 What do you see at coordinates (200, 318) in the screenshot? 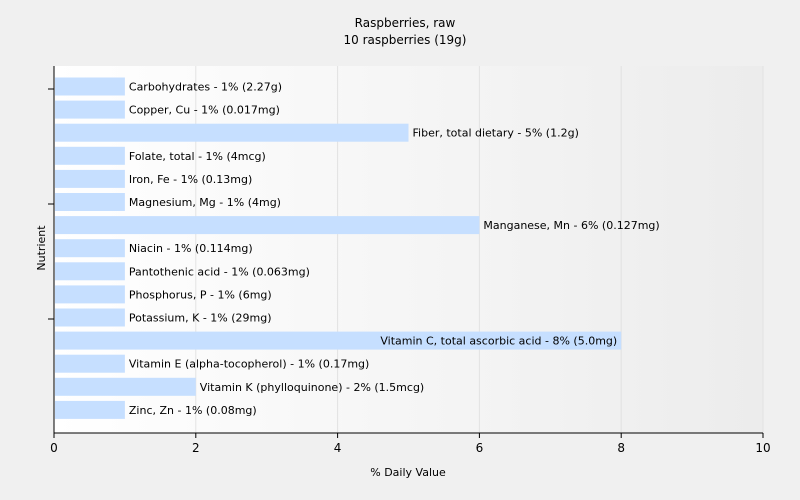
I see `bar-label-10: Potassium, K - 1% (29mg)` at bounding box center [200, 318].